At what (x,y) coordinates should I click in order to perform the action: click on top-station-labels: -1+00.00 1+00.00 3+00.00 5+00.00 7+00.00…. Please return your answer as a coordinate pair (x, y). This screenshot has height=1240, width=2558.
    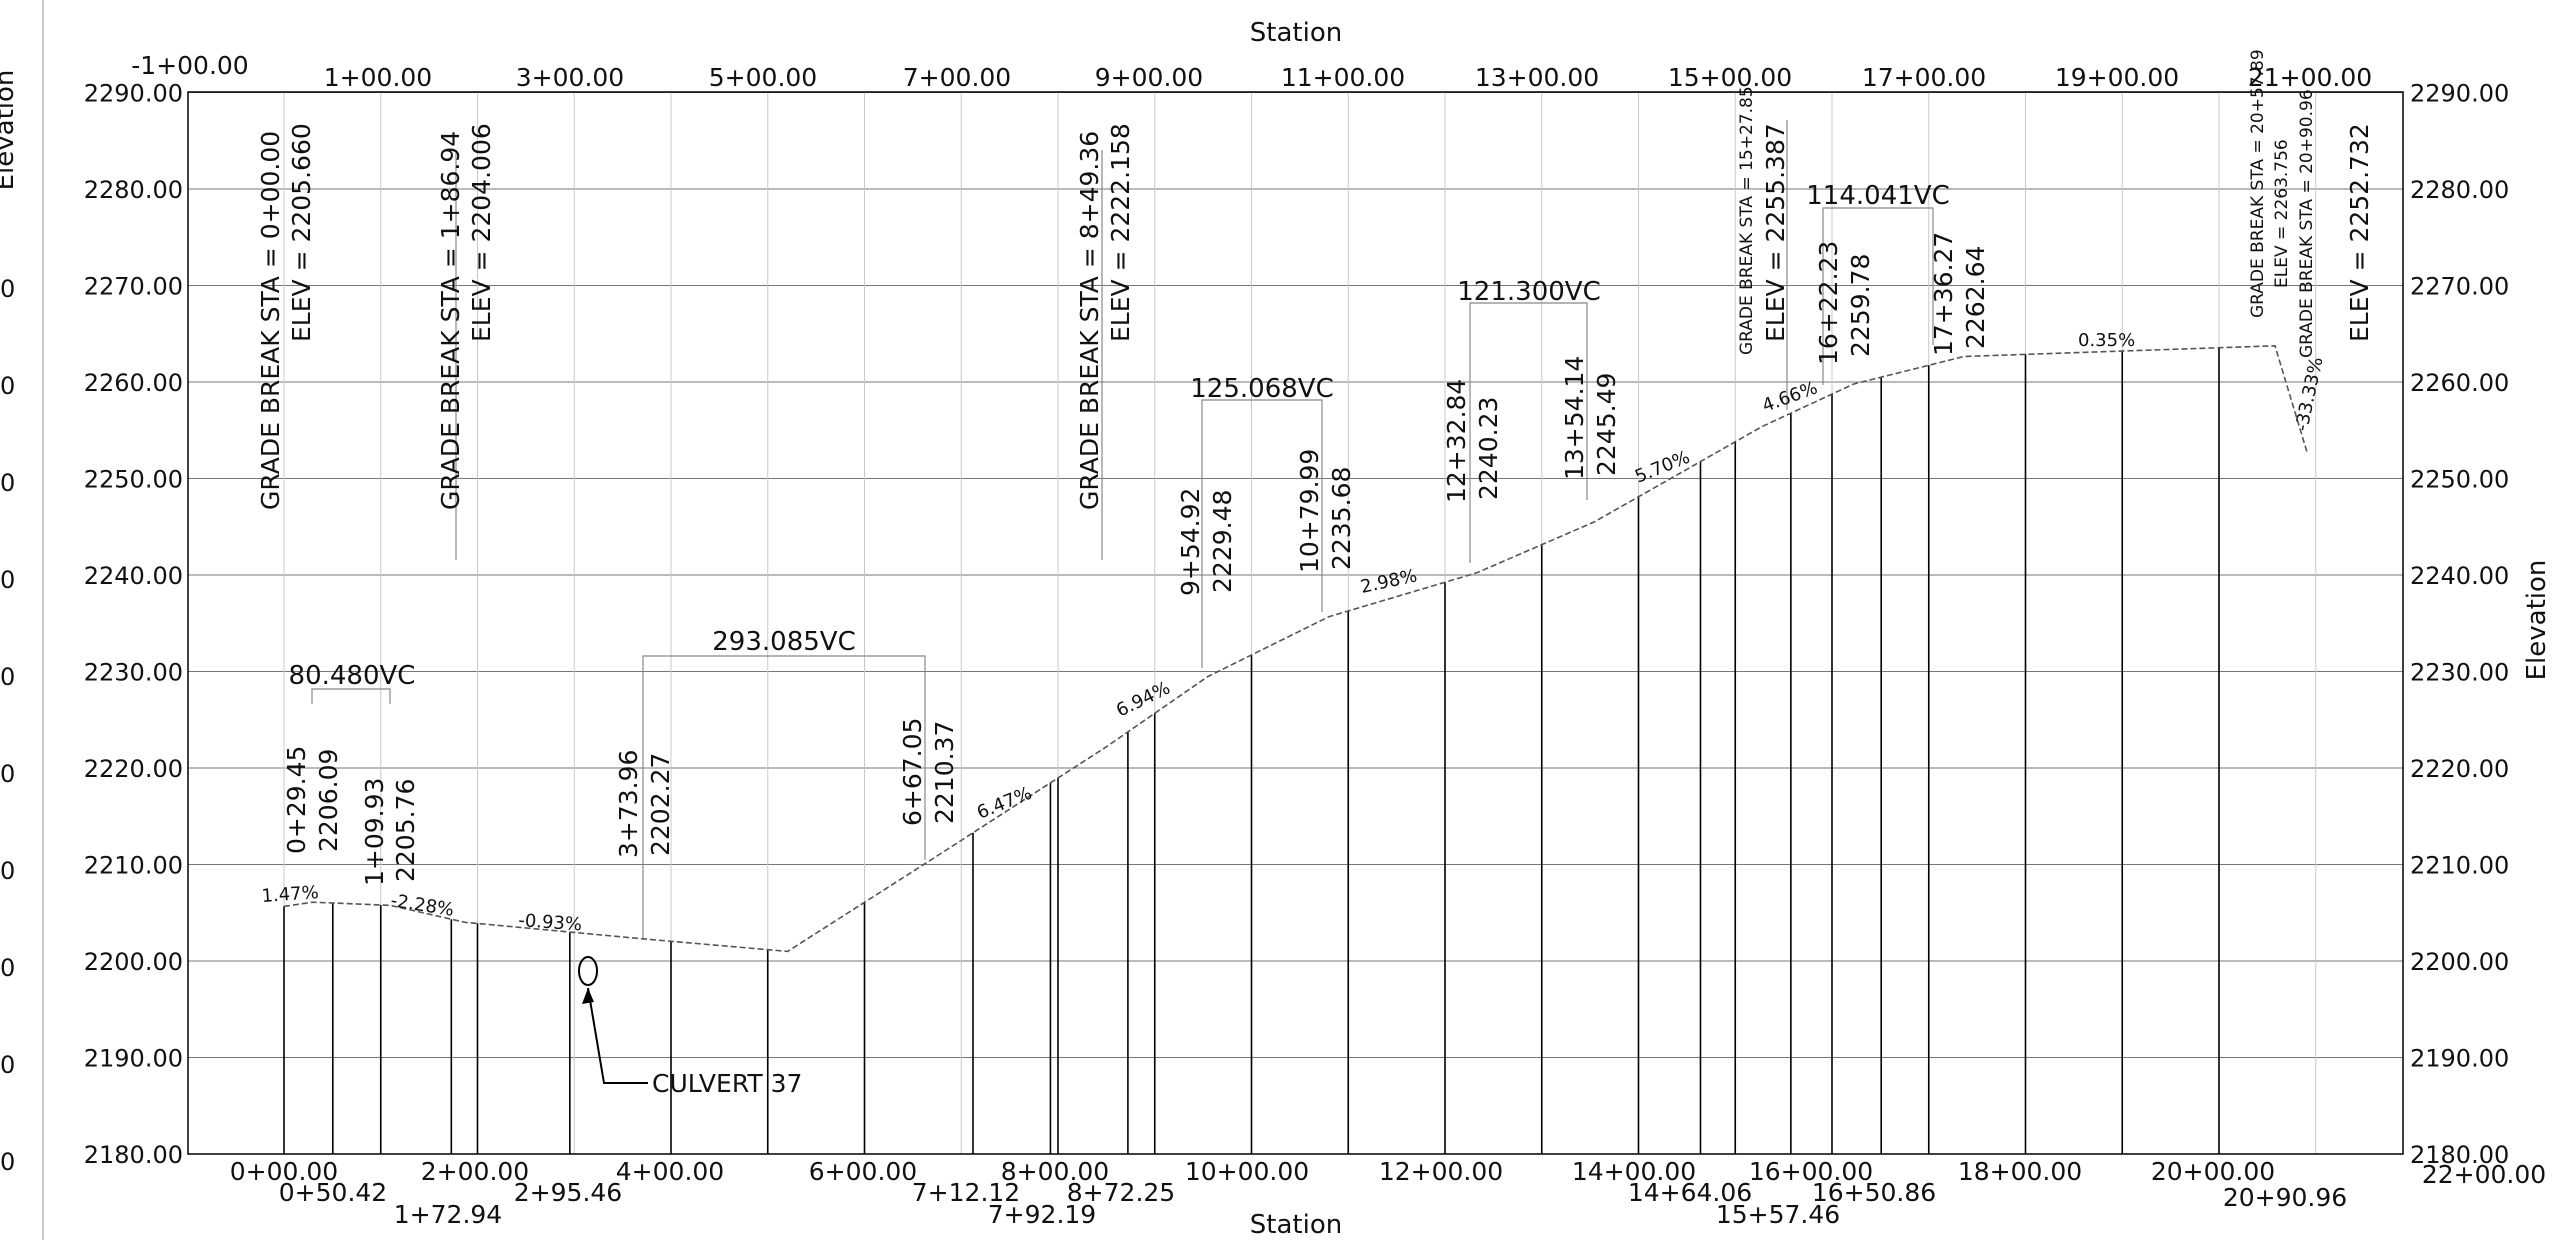
    Looking at the image, I should click on (1251, 71).